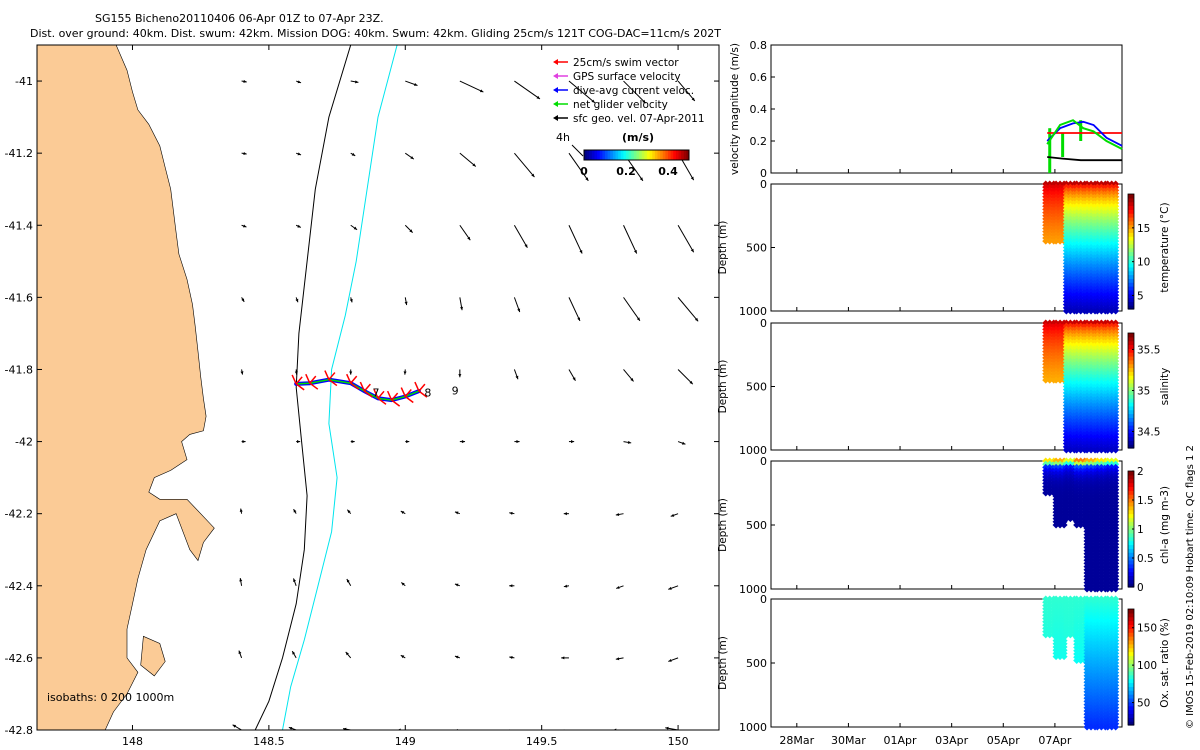 The image size is (1200, 750). Describe the element at coordinates (1143, 229) in the screenshot. I see `temperature-ctick-label: 15` at that location.